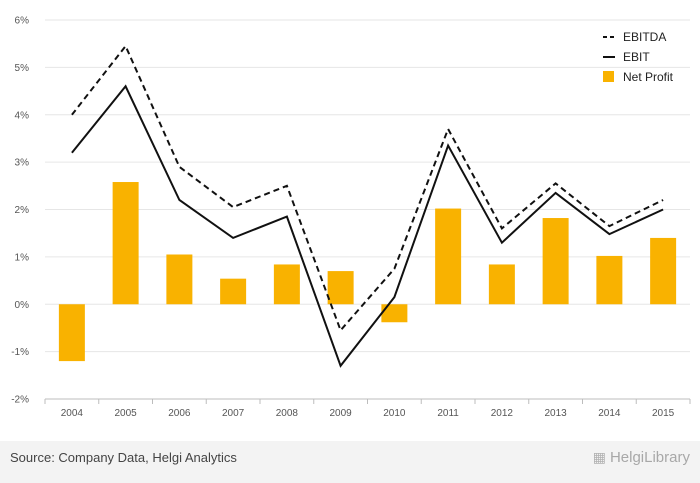  Describe the element at coordinates (341, 413) in the screenshot. I see `x-tick-label: 2009` at that location.